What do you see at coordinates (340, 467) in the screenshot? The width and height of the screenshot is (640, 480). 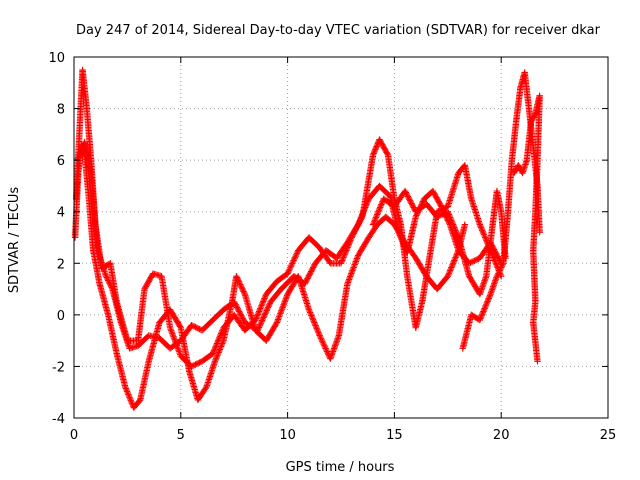 I see `x-axis-label: GPS time / hours` at bounding box center [340, 467].